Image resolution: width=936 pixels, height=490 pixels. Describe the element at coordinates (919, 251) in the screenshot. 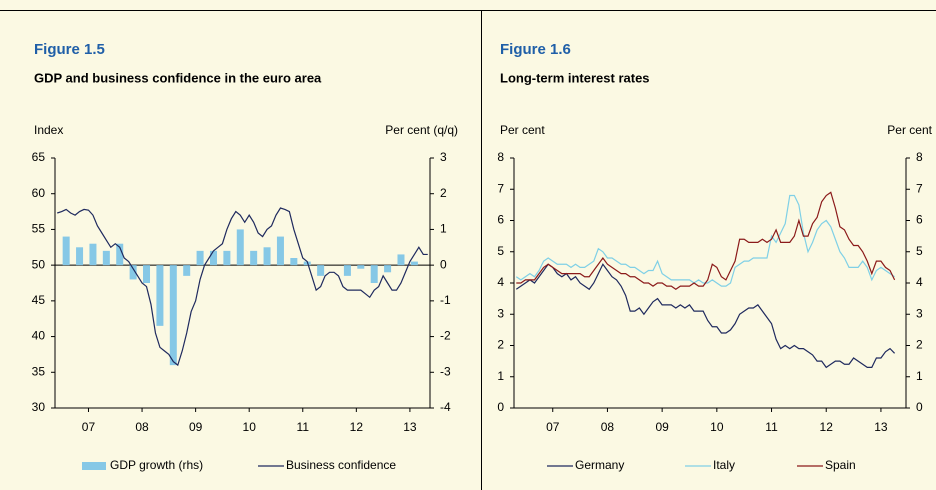

I see `y2-tick-label: 5` at that location.